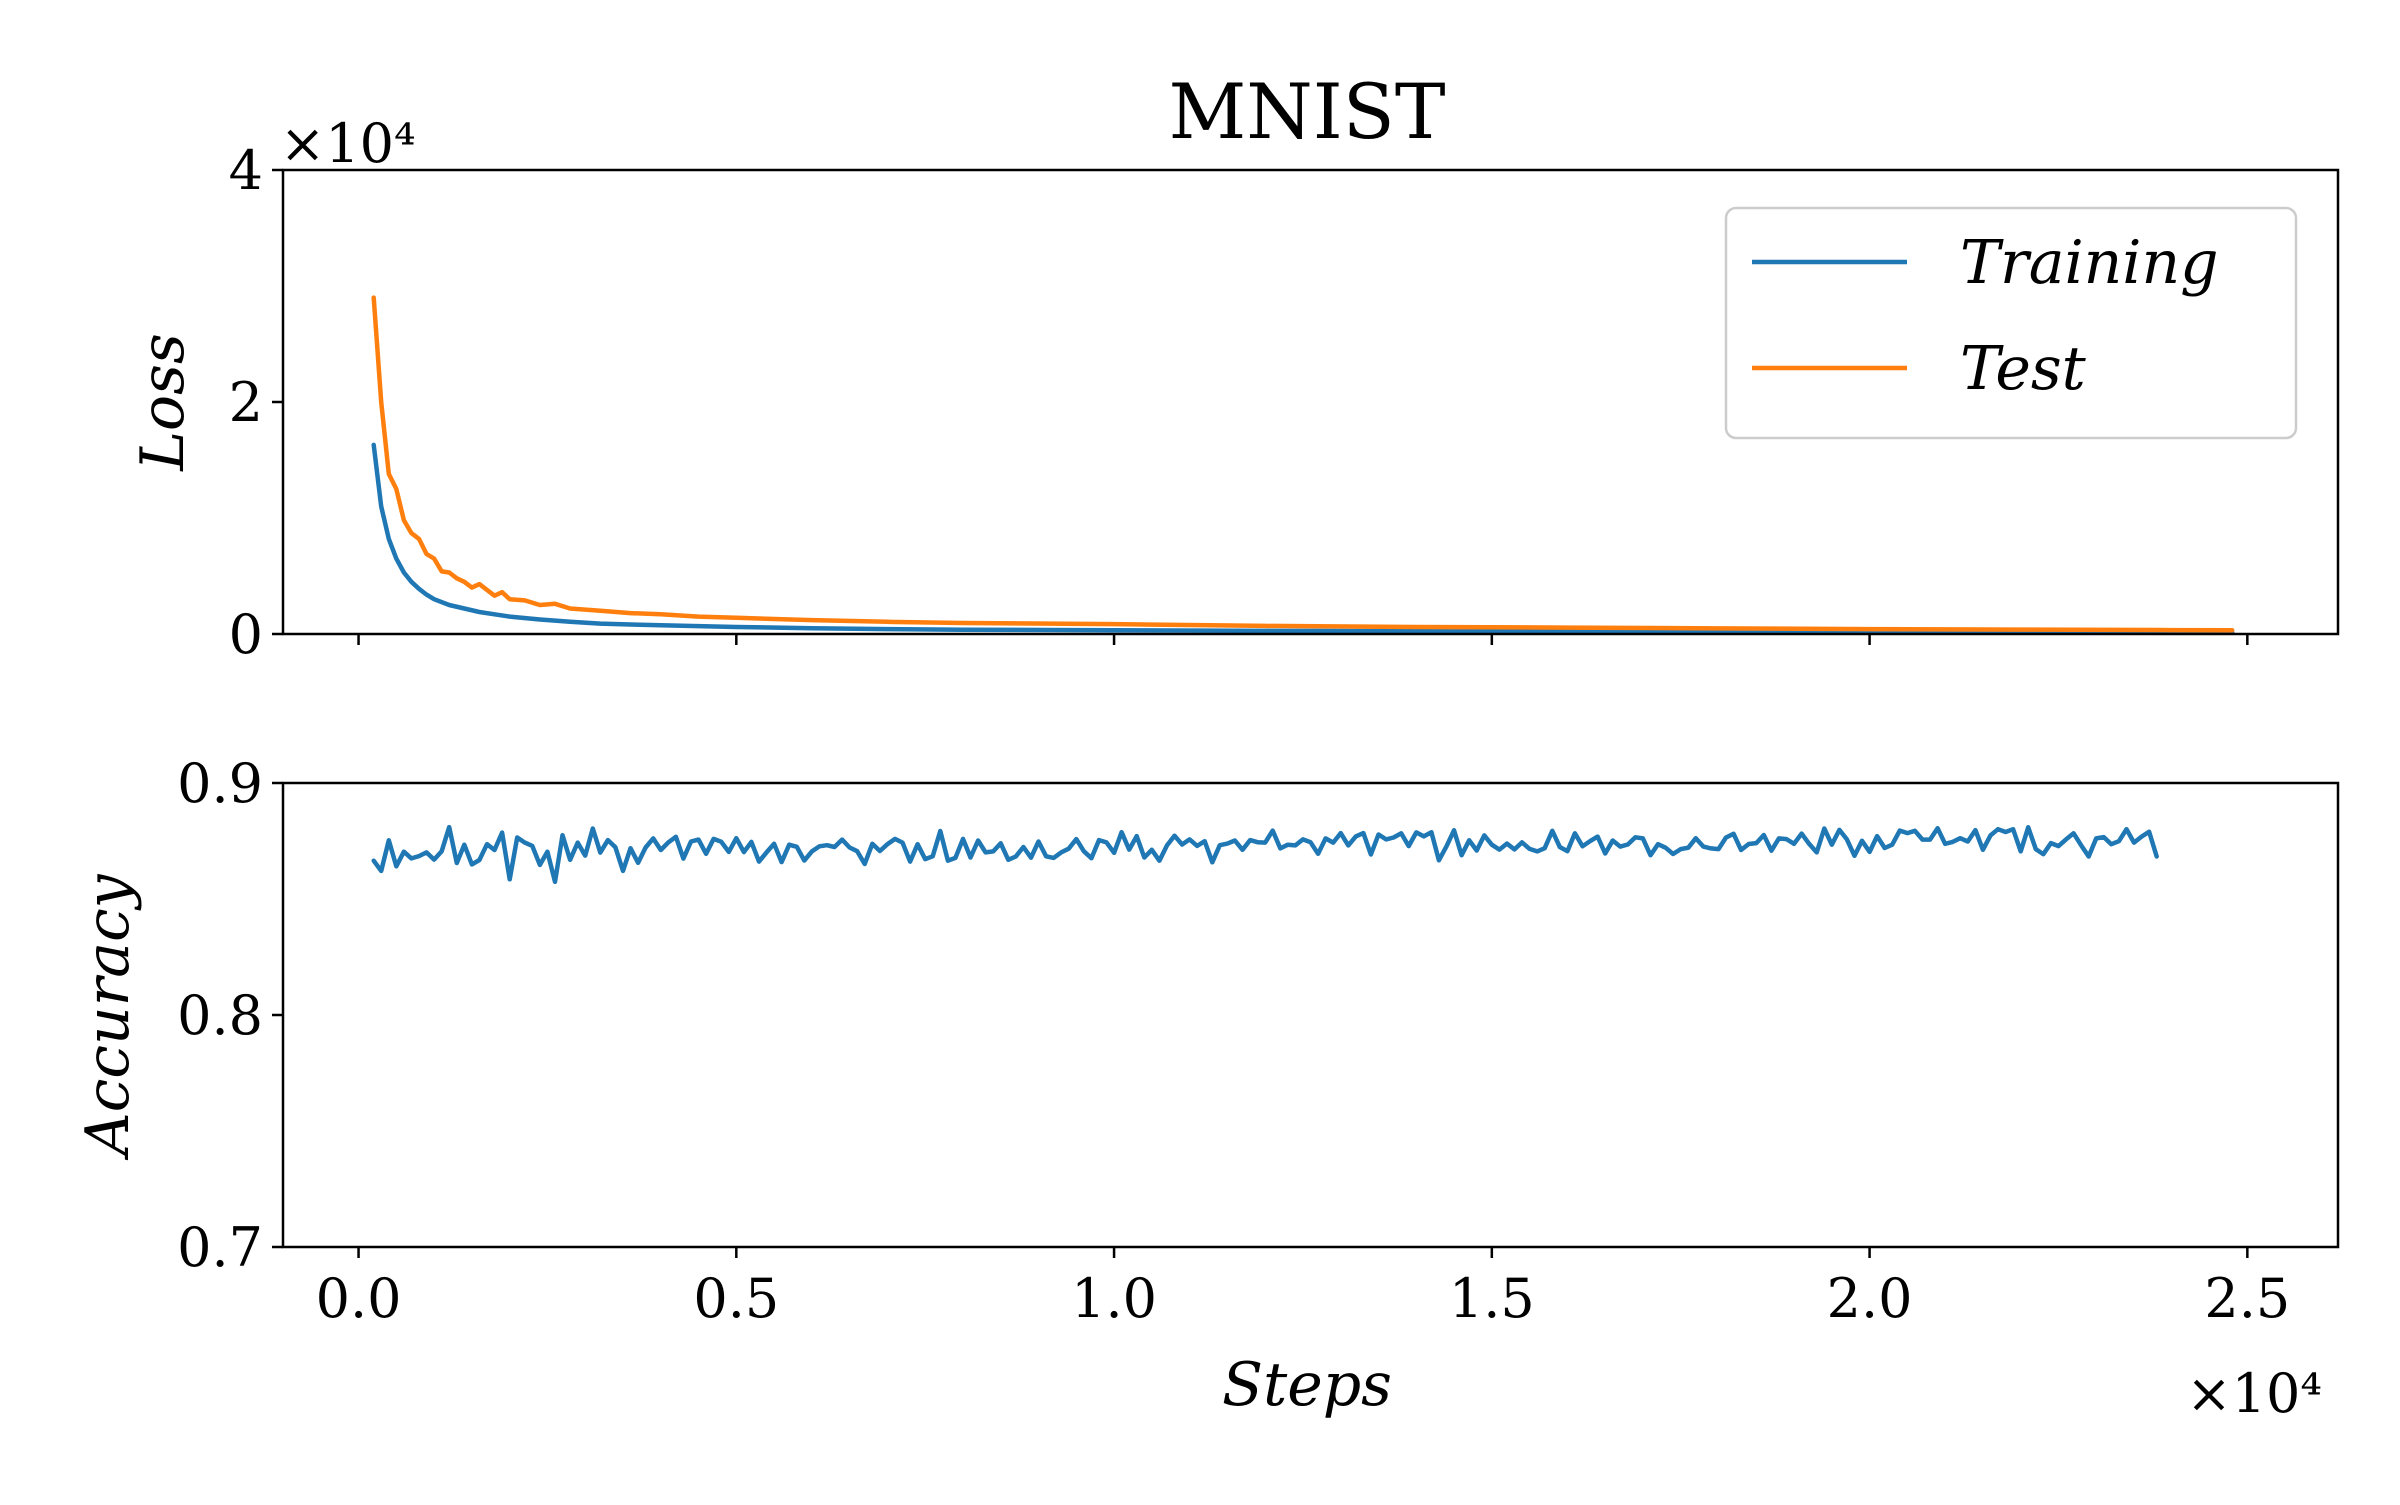  Describe the element at coordinates (108, 1016) in the screenshot. I see `accuracy-y-axis-label: Accuracy` at that location.